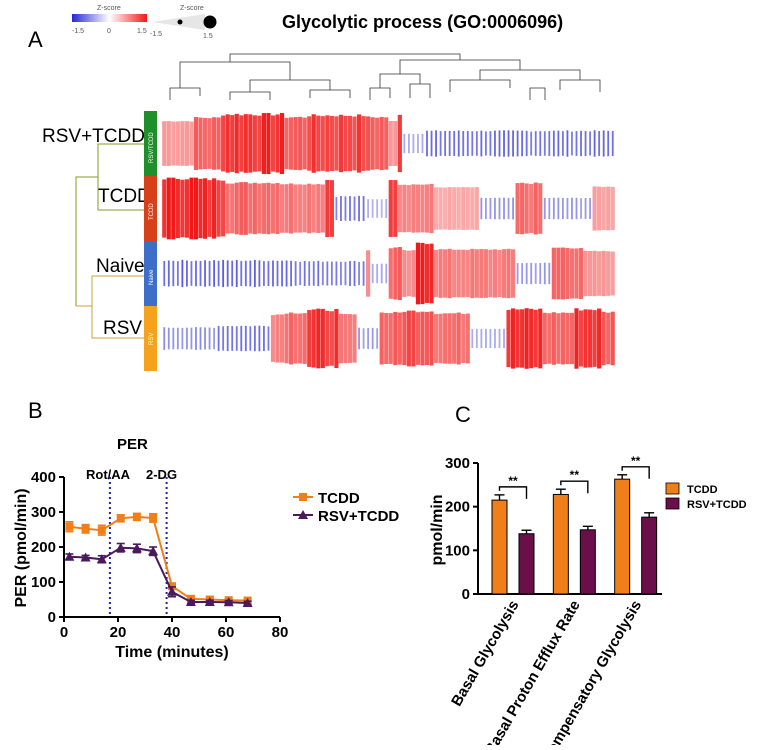  What do you see at coordinates (152, 339) in the screenshot?
I see `sidebar-text-rsv: RSV` at bounding box center [152, 339].